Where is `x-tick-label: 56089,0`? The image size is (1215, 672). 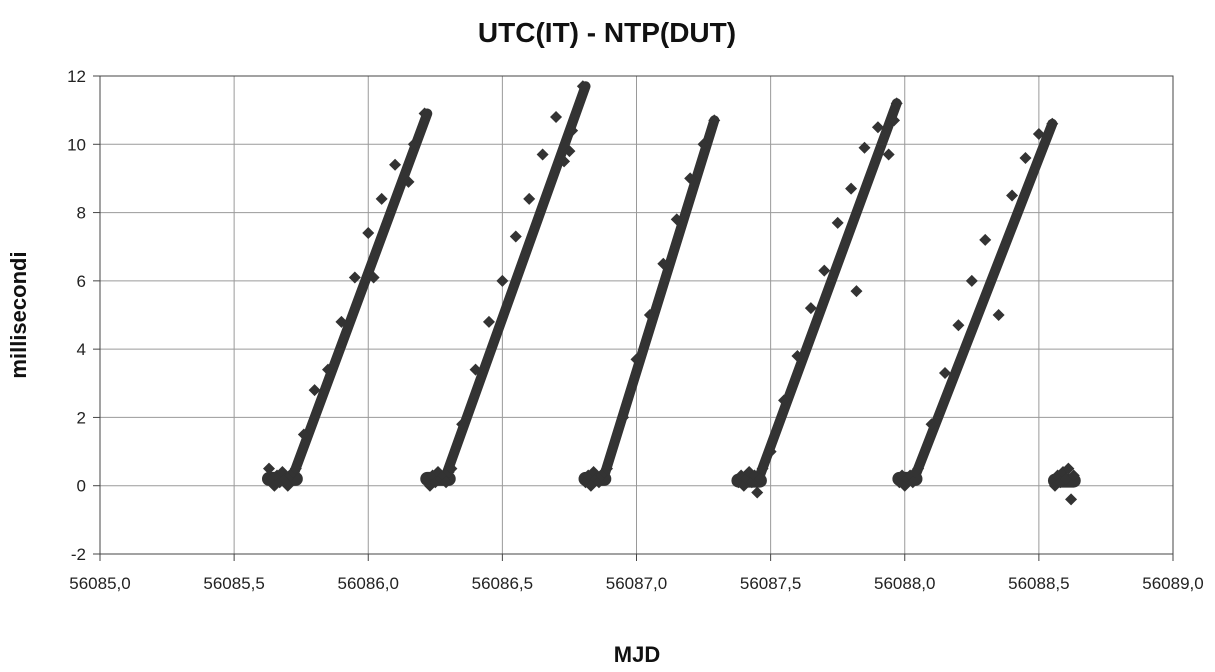
x-tick-label: 56089,0 is located at coordinates (1172, 583).